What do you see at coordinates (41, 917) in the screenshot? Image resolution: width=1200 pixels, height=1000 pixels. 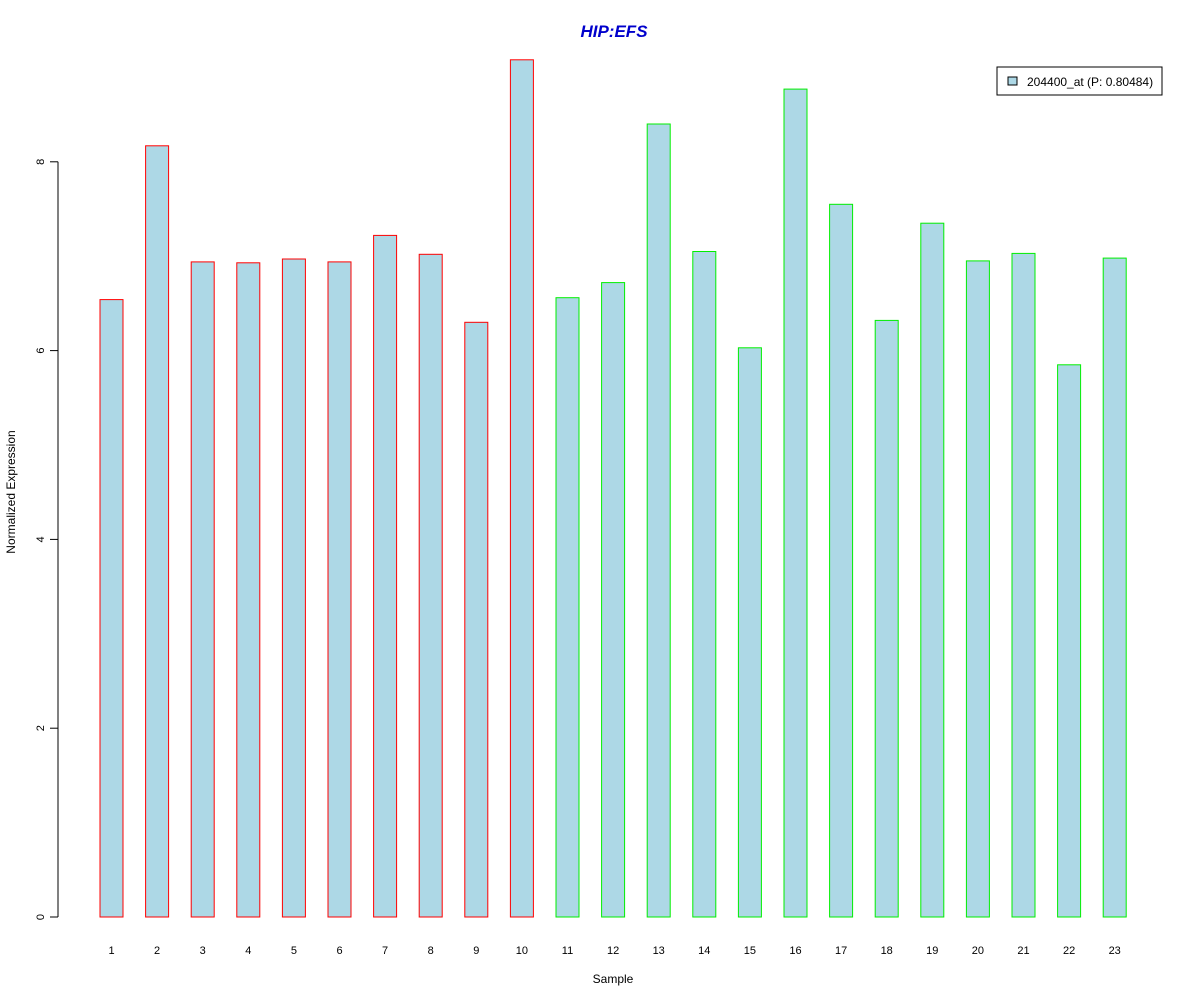 I see `y-tick-label: 0` at bounding box center [41, 917].